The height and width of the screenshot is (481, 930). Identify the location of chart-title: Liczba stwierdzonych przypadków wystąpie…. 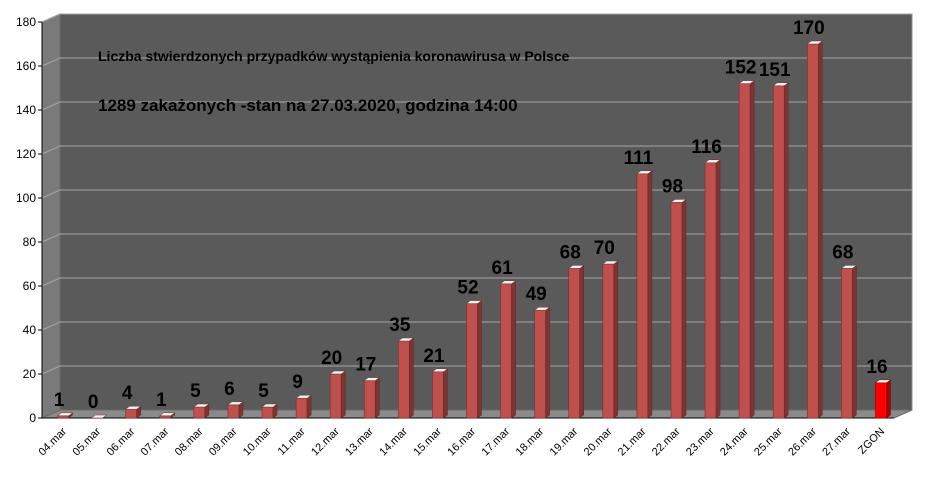
(334, 56).